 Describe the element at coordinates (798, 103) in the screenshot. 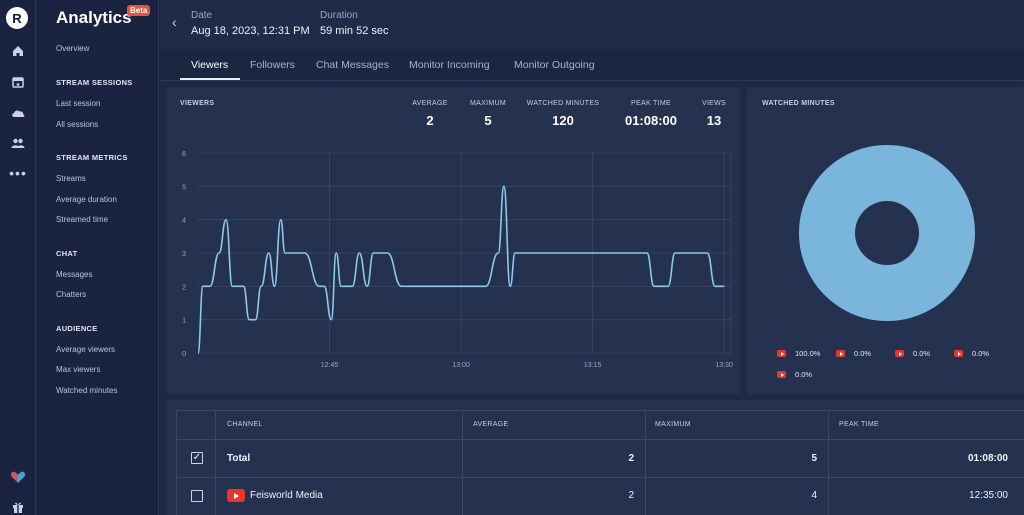

I see `watched-minutes-card-title: WATCHED MINUTES` at that location.